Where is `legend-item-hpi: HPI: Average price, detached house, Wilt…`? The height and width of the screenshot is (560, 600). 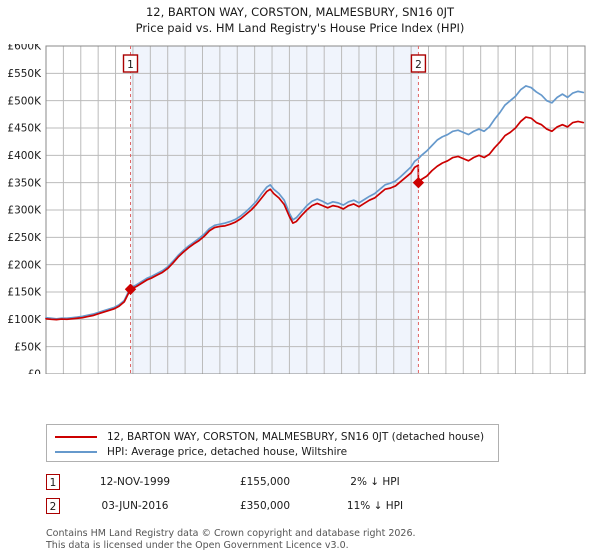 legend-item-hpi: HPI: Average price, detached house, Wilt… is located at coordinates (272, 451).